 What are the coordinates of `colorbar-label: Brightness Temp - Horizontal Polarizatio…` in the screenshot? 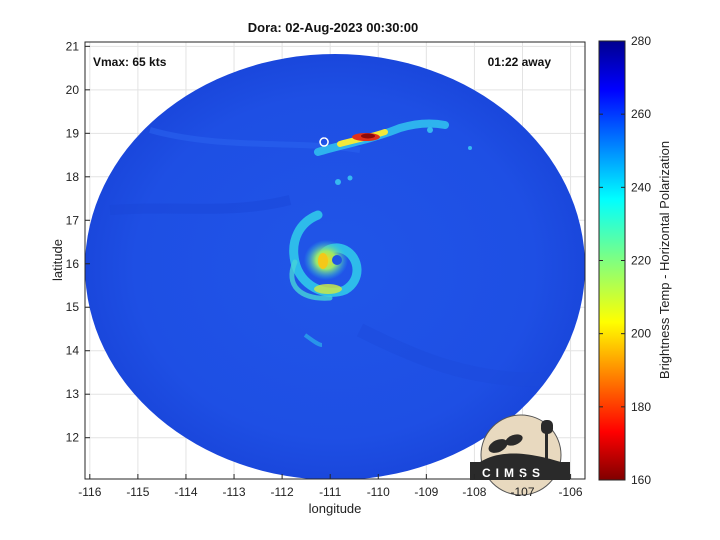 It's located at (664, 260).